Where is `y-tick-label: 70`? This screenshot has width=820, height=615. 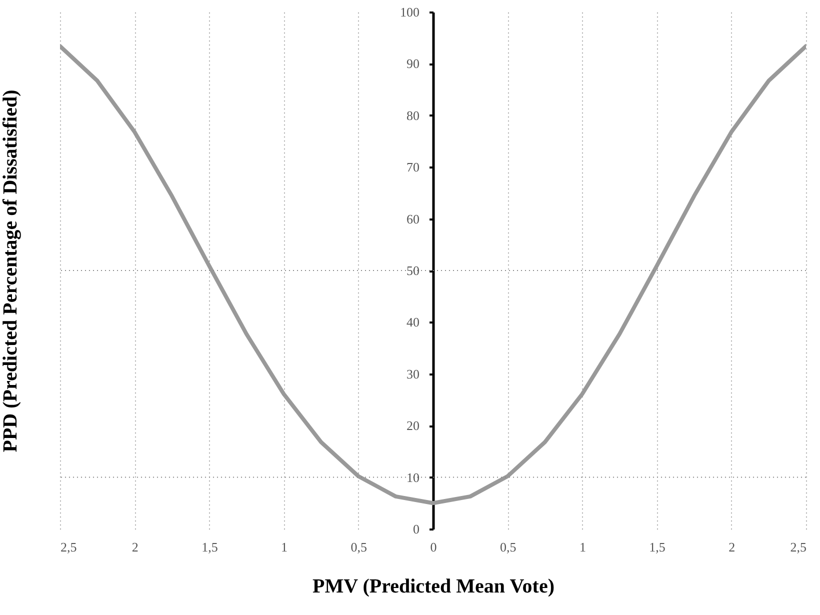 y-tick-label: 70 is located at coordinates (413, 167).